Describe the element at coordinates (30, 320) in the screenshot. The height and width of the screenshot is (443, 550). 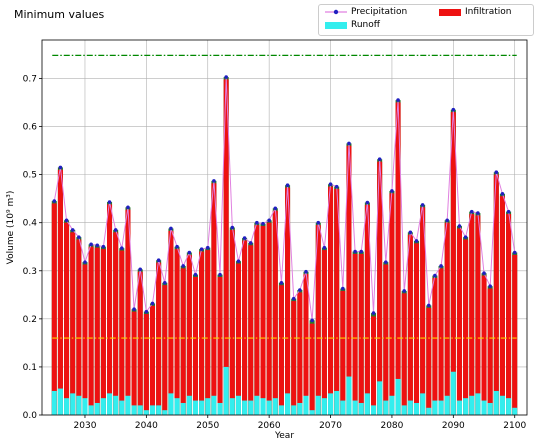
I see `y-tick-label: 0.2` at that location.